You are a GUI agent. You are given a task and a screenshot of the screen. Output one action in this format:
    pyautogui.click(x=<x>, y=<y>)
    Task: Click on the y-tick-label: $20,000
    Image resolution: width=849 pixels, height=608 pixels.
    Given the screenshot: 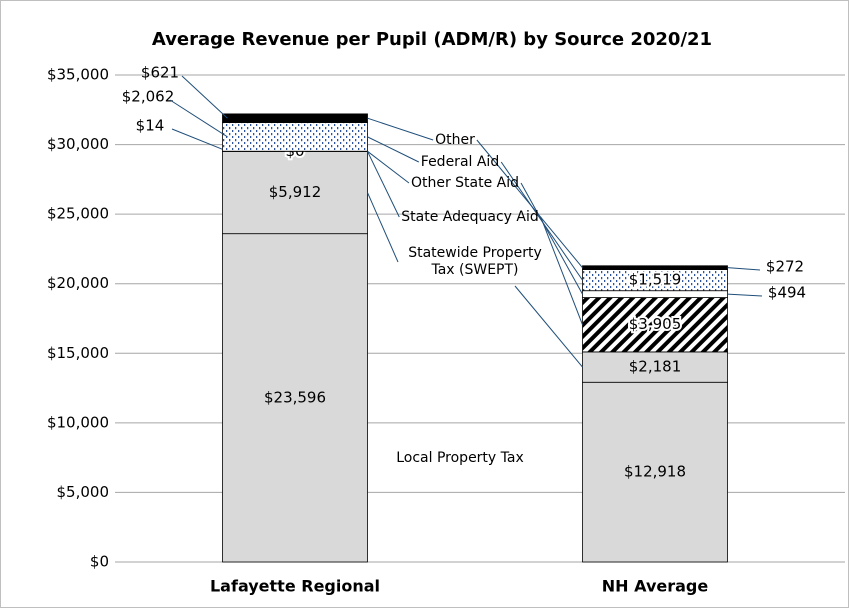 What is the action you would take?
    pyautogui.click(x=78, y=283)
    